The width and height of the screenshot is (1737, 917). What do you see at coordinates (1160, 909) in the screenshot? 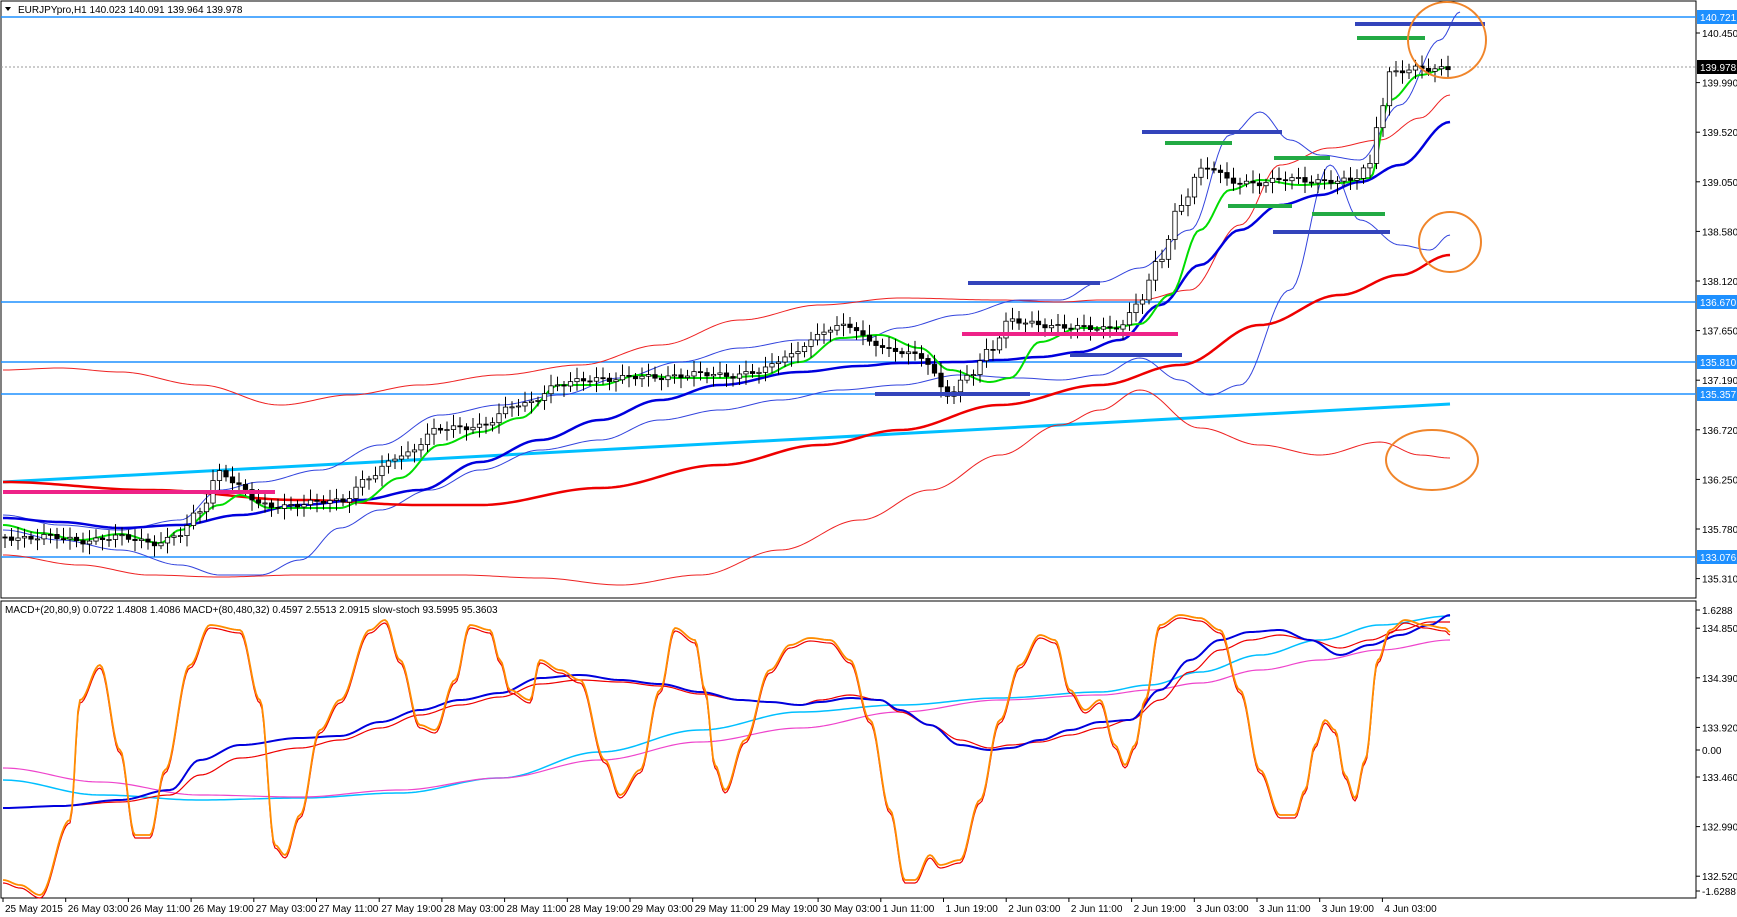
I see `time-axis-label: 2 Jun 19:00` at bounding box center [1160, 909].